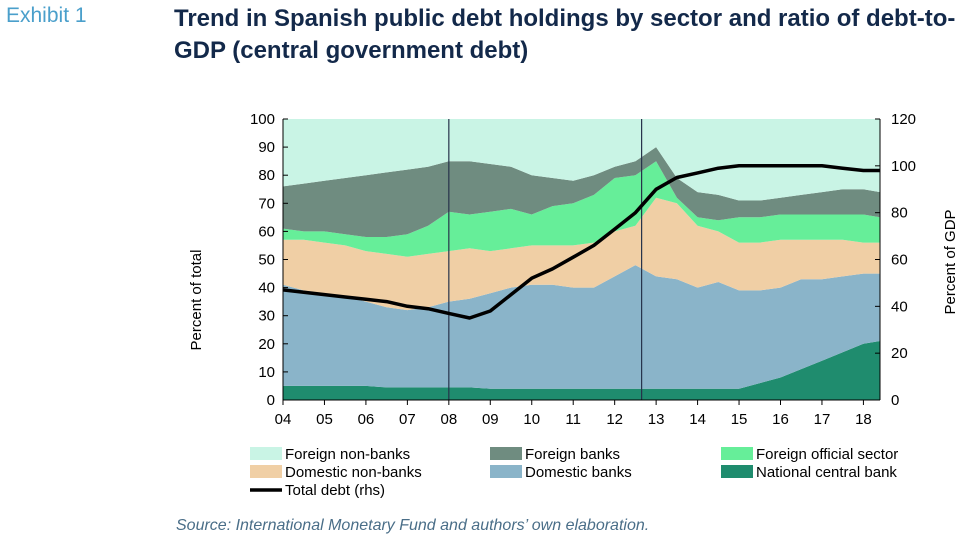  What do you see at coordinates (407, 419) in the screenshot?
I see `x-tick-label: 07` at bounding box center [407, 419].